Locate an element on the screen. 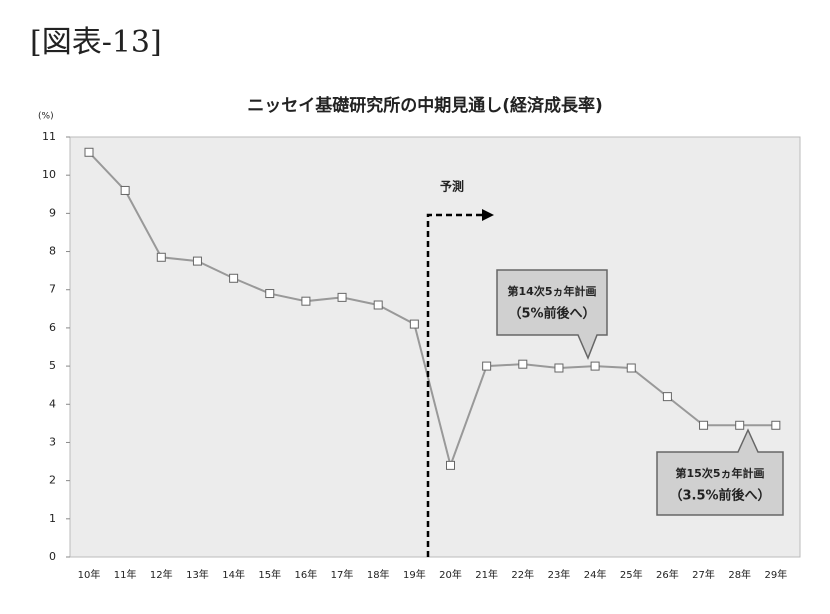  callout-text: 第15次5ヵ年計画 is located at coordinates (720, 473).